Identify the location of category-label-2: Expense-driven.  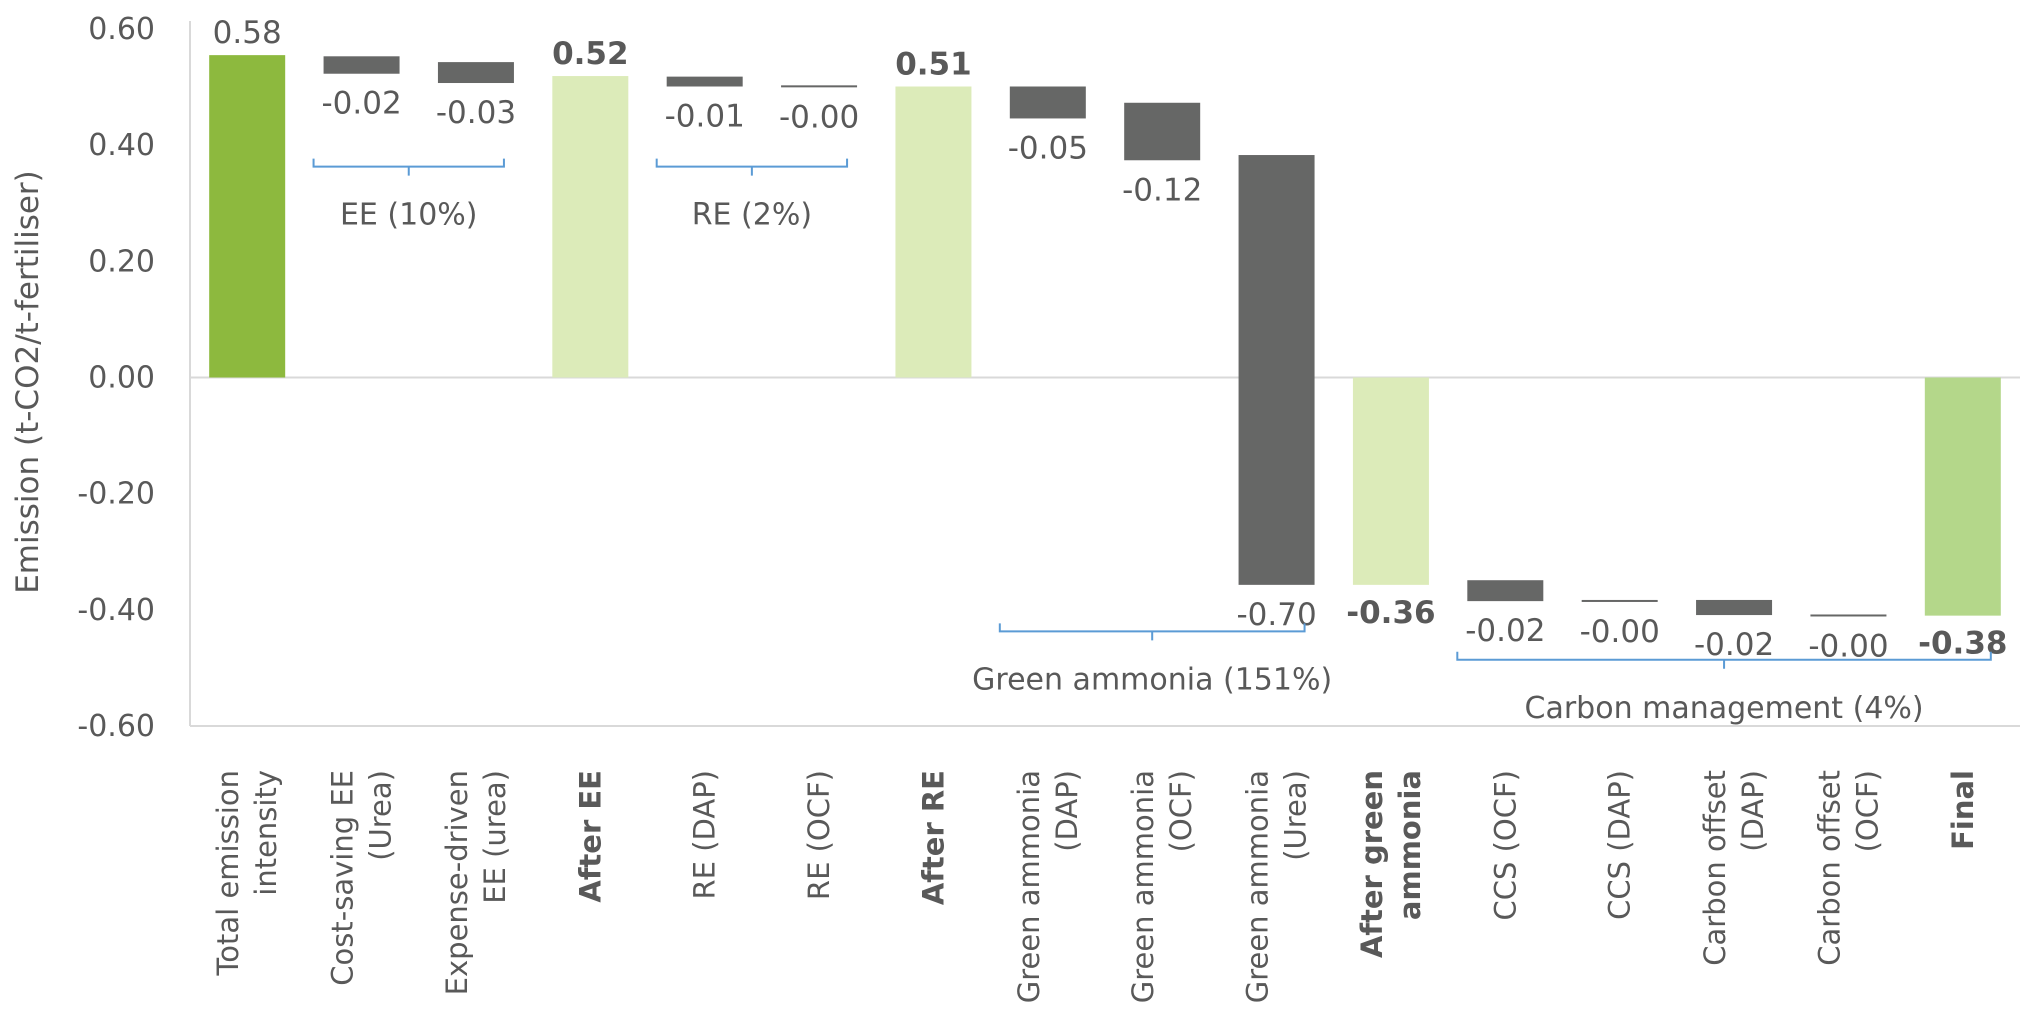
(457, 882).